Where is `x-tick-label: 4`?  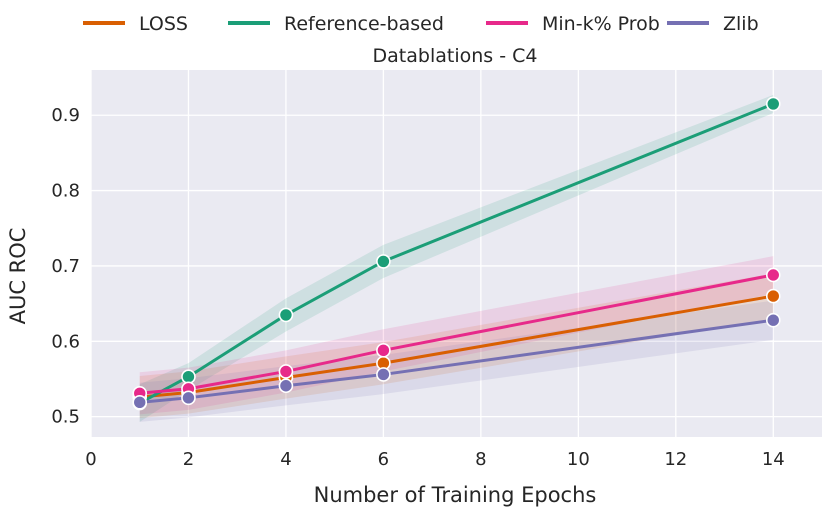 x-tick-label: 4 is located at coordinates (285, 459).